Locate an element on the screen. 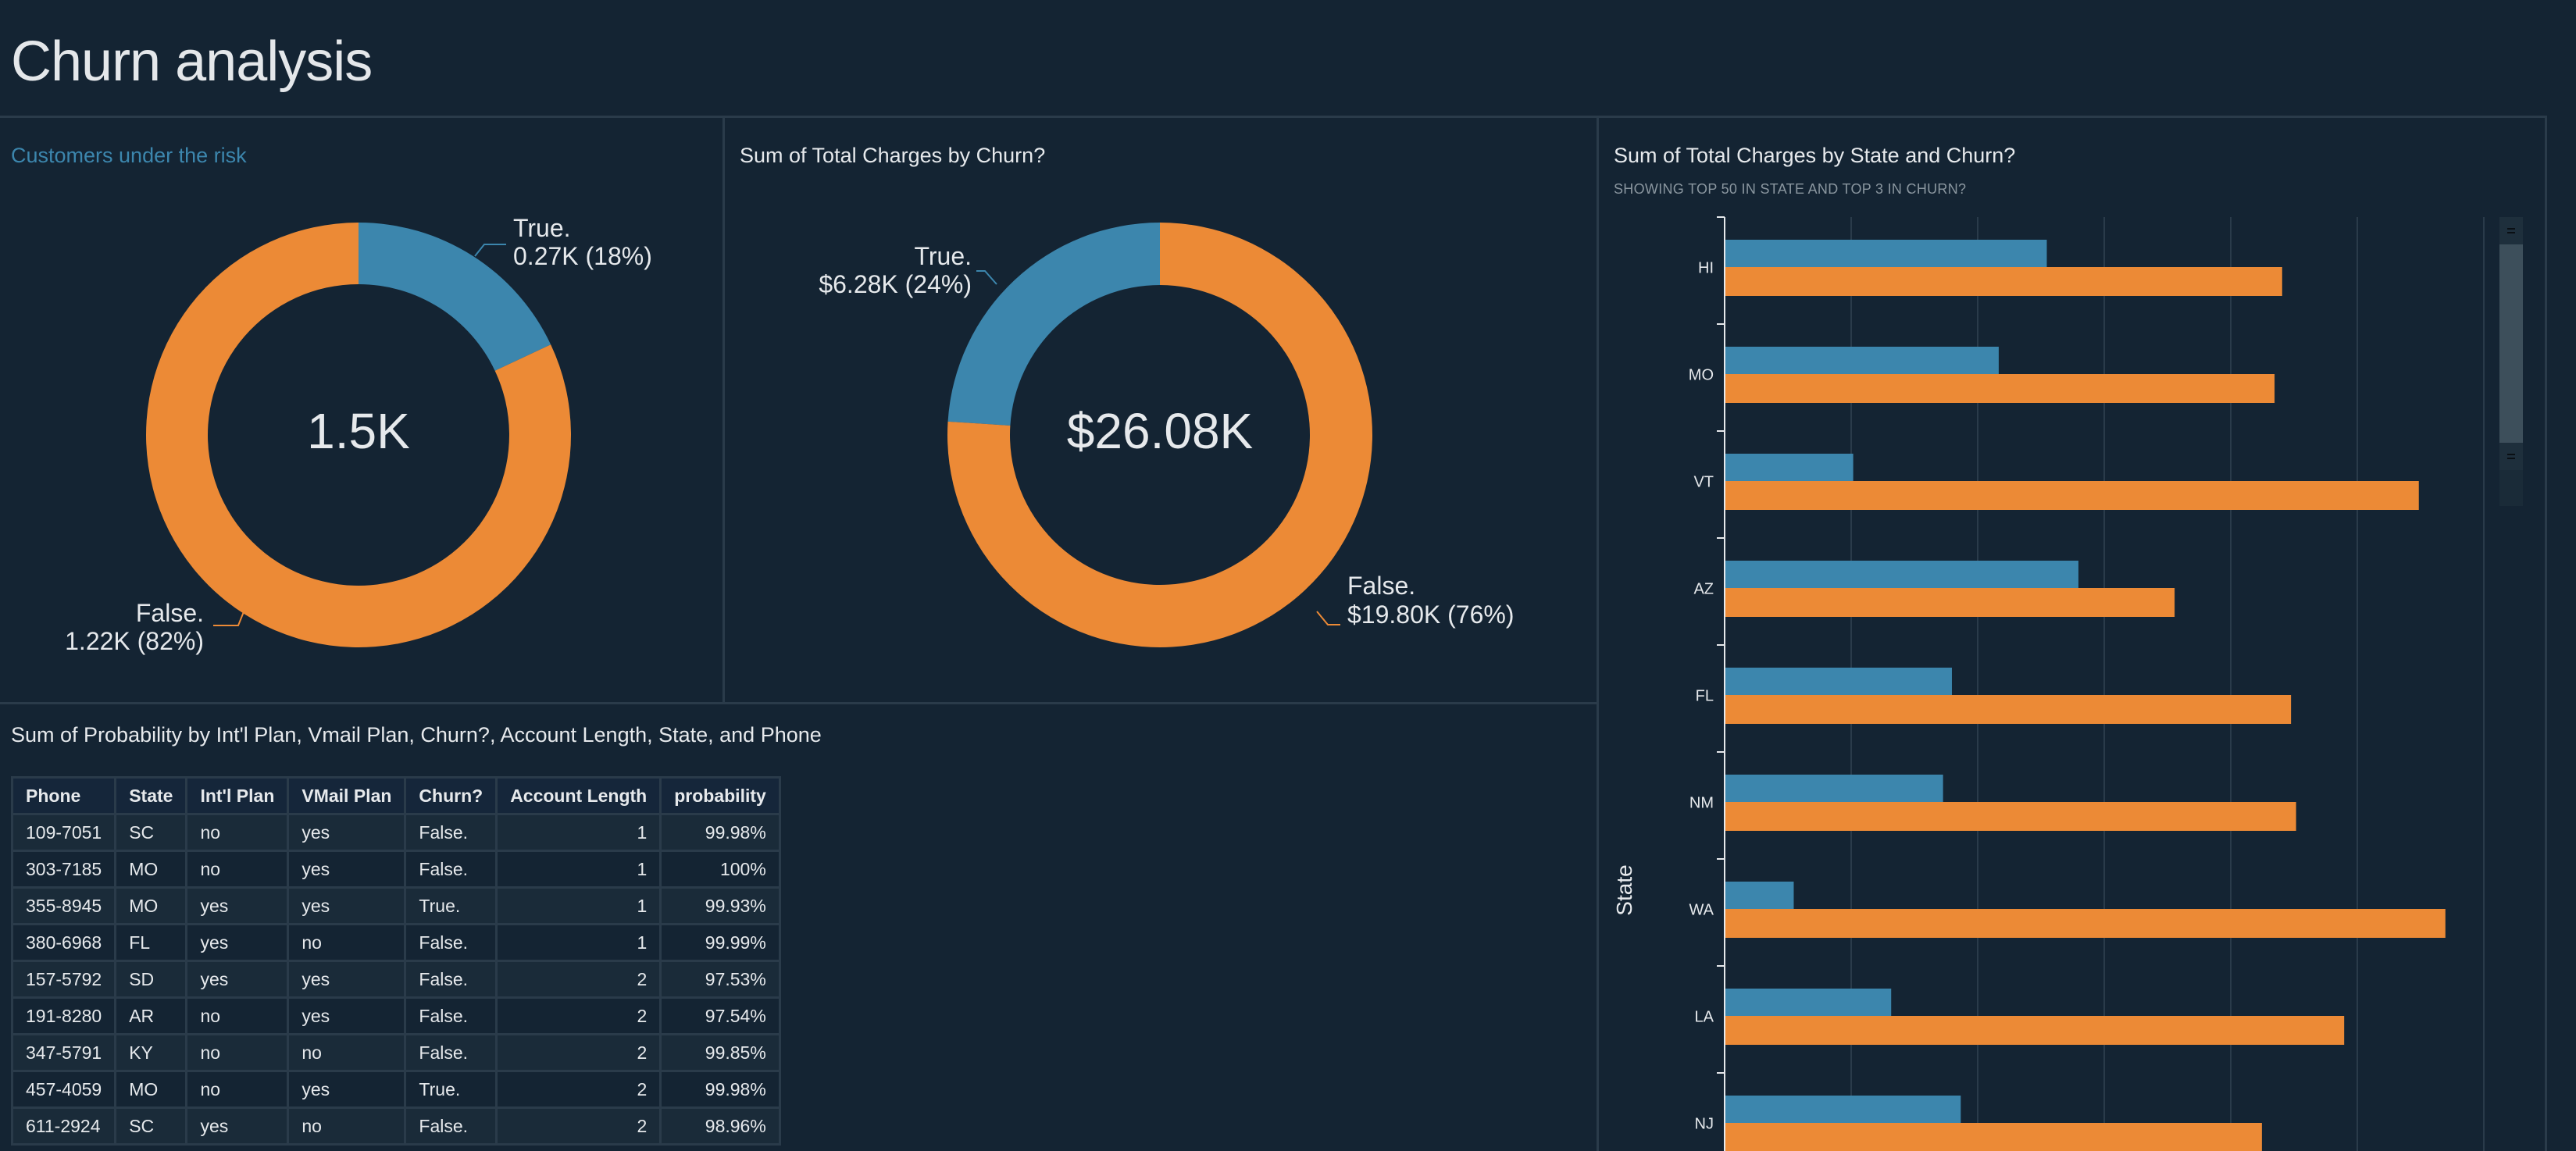 This screenshot has width=2576, height=1151. table-row: 191-8280 AR no yes False. 2 97.54% is located at coordinates (395, 1016).